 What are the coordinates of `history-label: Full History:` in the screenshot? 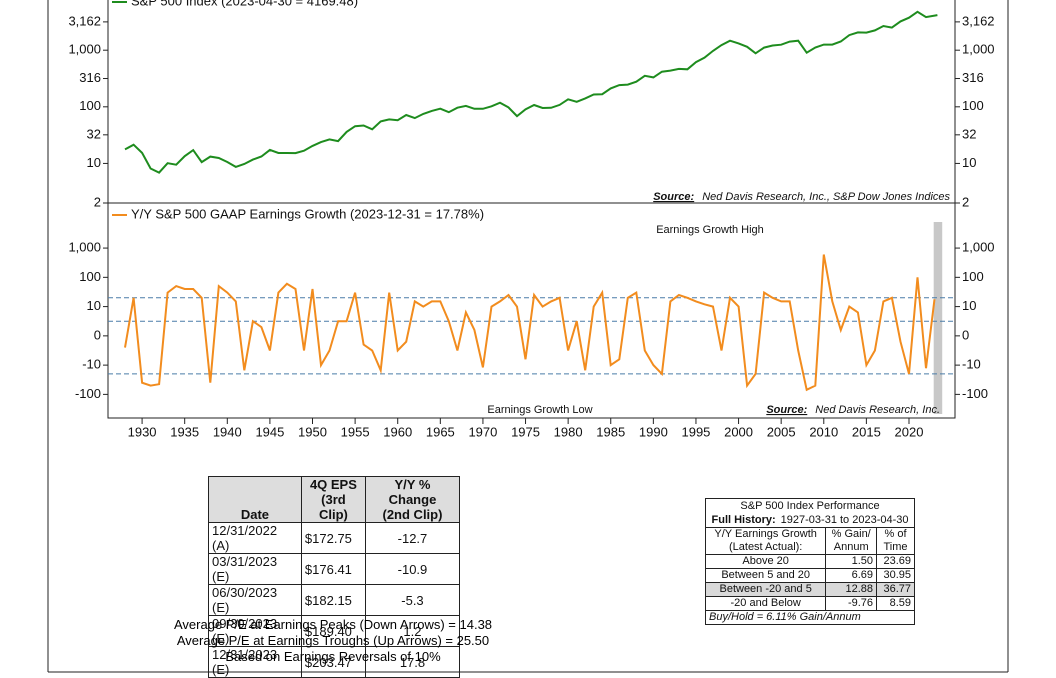 It's located at (743, 520).